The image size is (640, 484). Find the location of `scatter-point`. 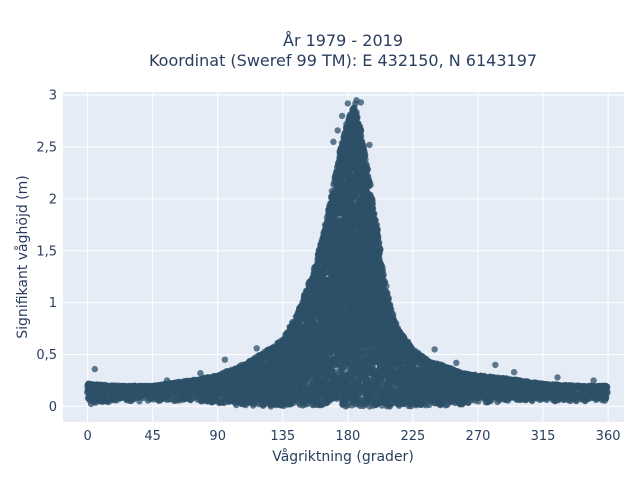

scatter-point is located at coordinates (357, 117).